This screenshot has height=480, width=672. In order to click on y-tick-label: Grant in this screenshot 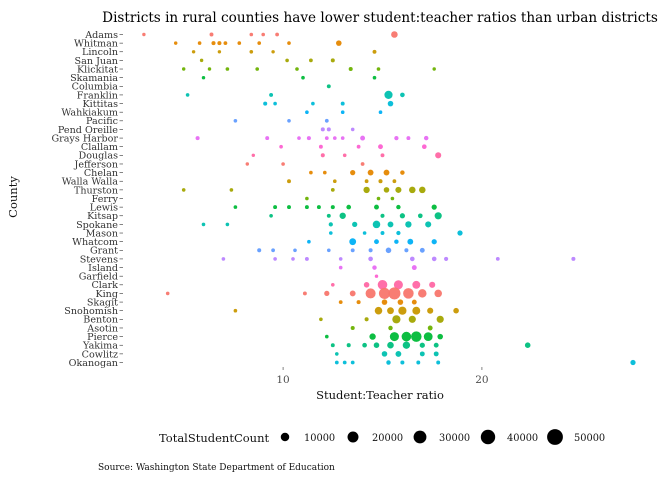, I will do `click(104, 251)`.